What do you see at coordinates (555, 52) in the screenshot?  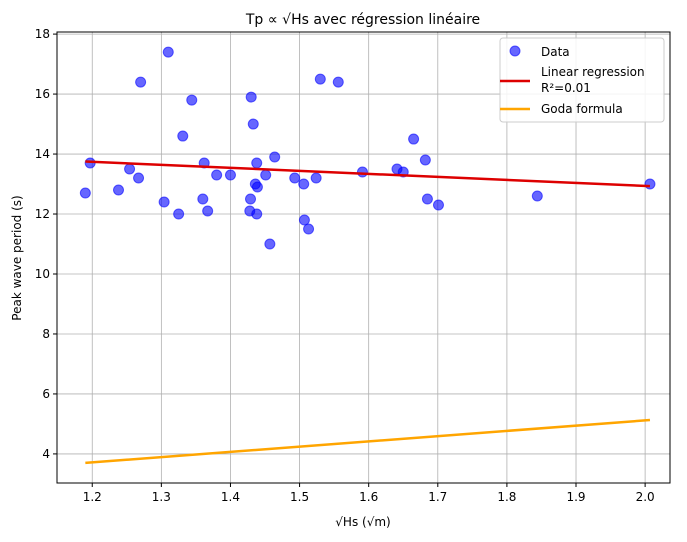 I see `legend-label-data: Data` at bounding box center [555, 52].